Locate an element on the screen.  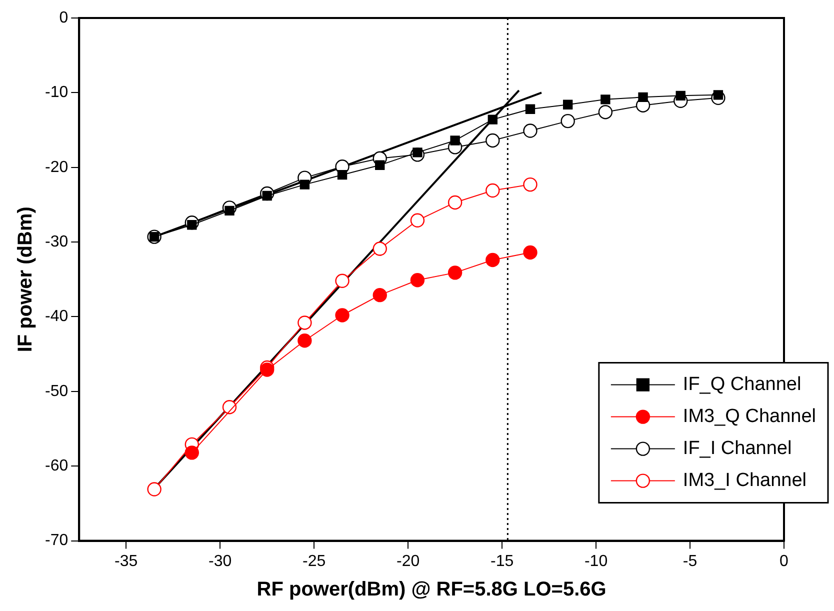
y-tick-label: -70 is located at coordinates (56, 541).